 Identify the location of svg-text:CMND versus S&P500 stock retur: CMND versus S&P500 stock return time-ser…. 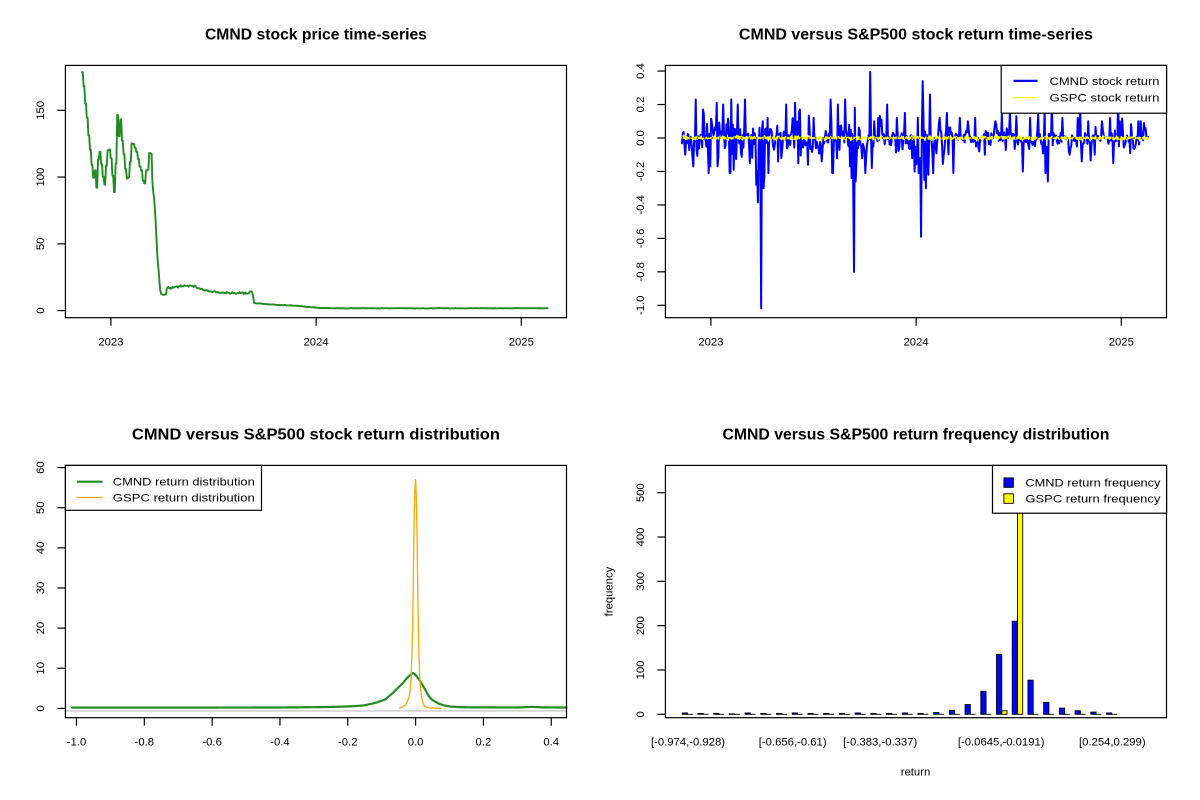
(916, 34).